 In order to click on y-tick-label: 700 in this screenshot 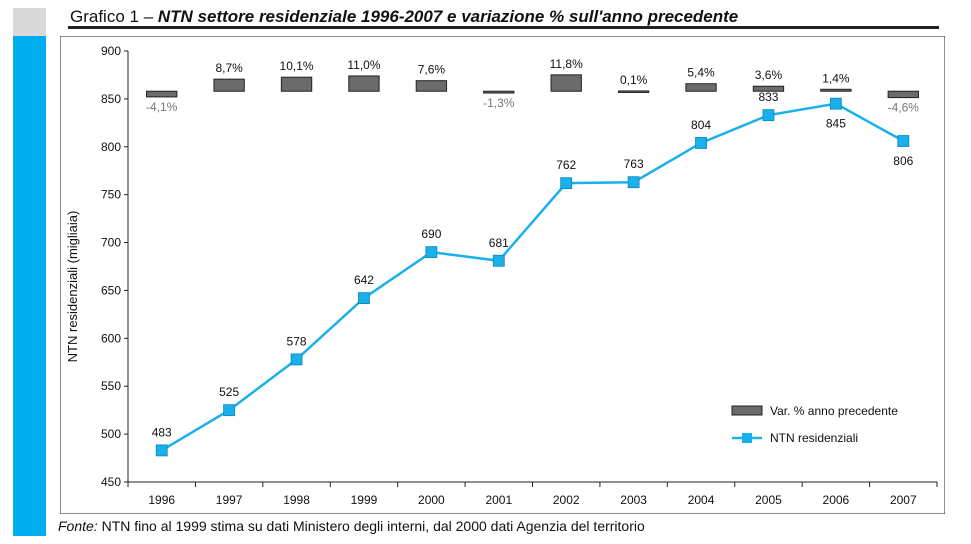, I will do `click(111, 243)`.